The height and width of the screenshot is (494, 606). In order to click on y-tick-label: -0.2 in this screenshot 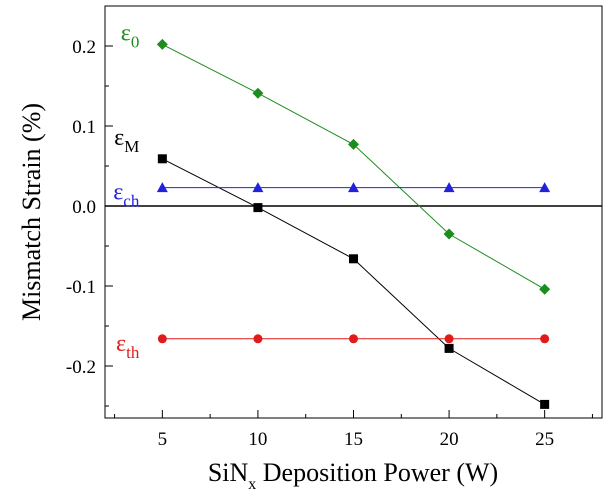, I will do `click(81, 367)`.